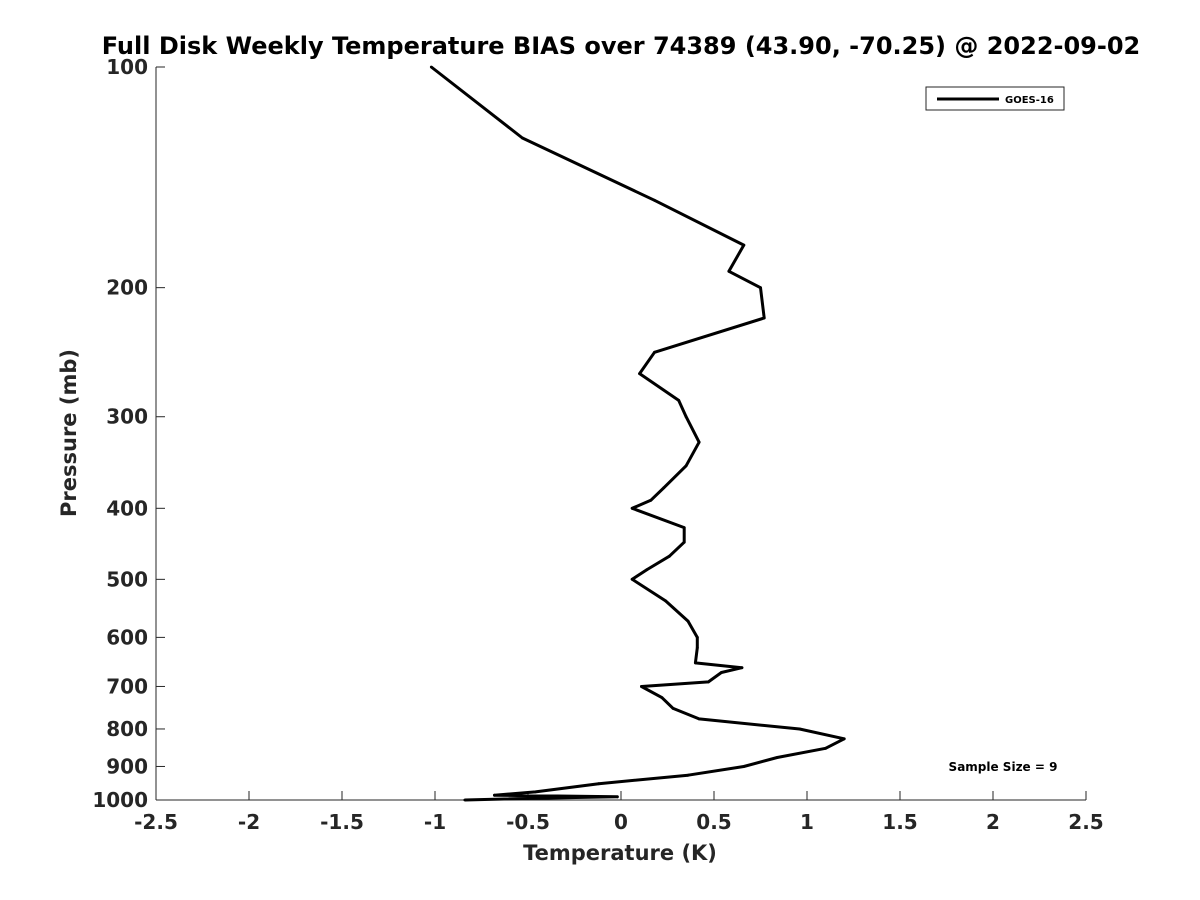 This screenshot has height=900, width=1200. Describe the element at coordinates (621, 822) in the screenshot. I see `x-tick-label: 0` at that location.